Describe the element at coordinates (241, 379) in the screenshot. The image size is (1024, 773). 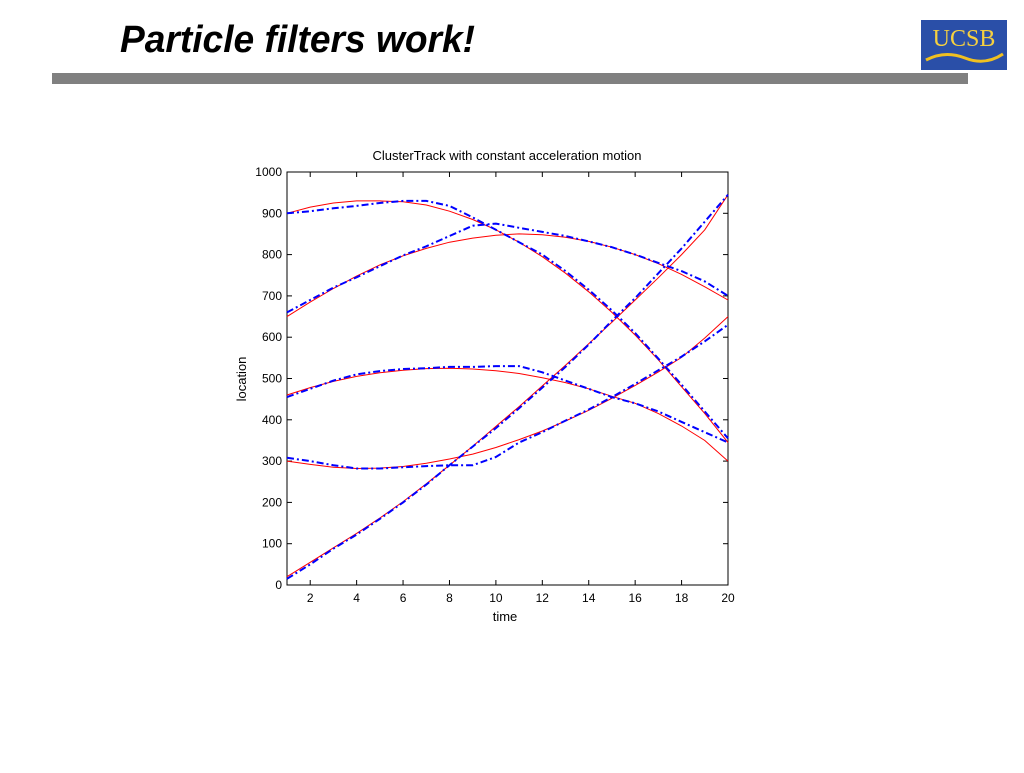
I see `y-axis-label: location` at that location.